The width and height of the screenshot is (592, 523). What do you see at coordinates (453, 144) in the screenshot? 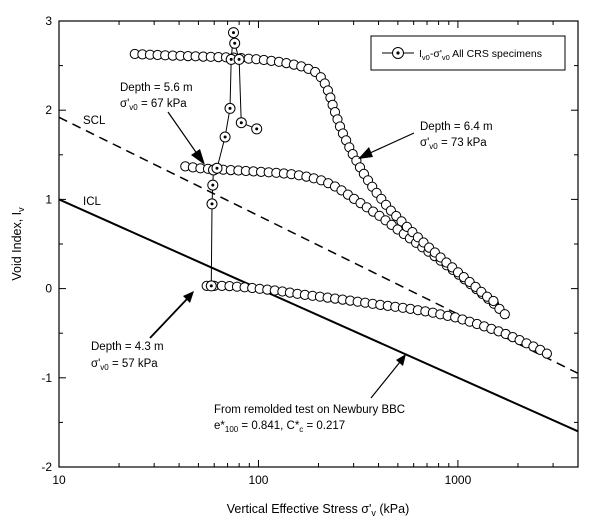
I see `annotation-depth-6-4-line2: σ'v0 = 73 kPa` at bounding box center [453, 144].